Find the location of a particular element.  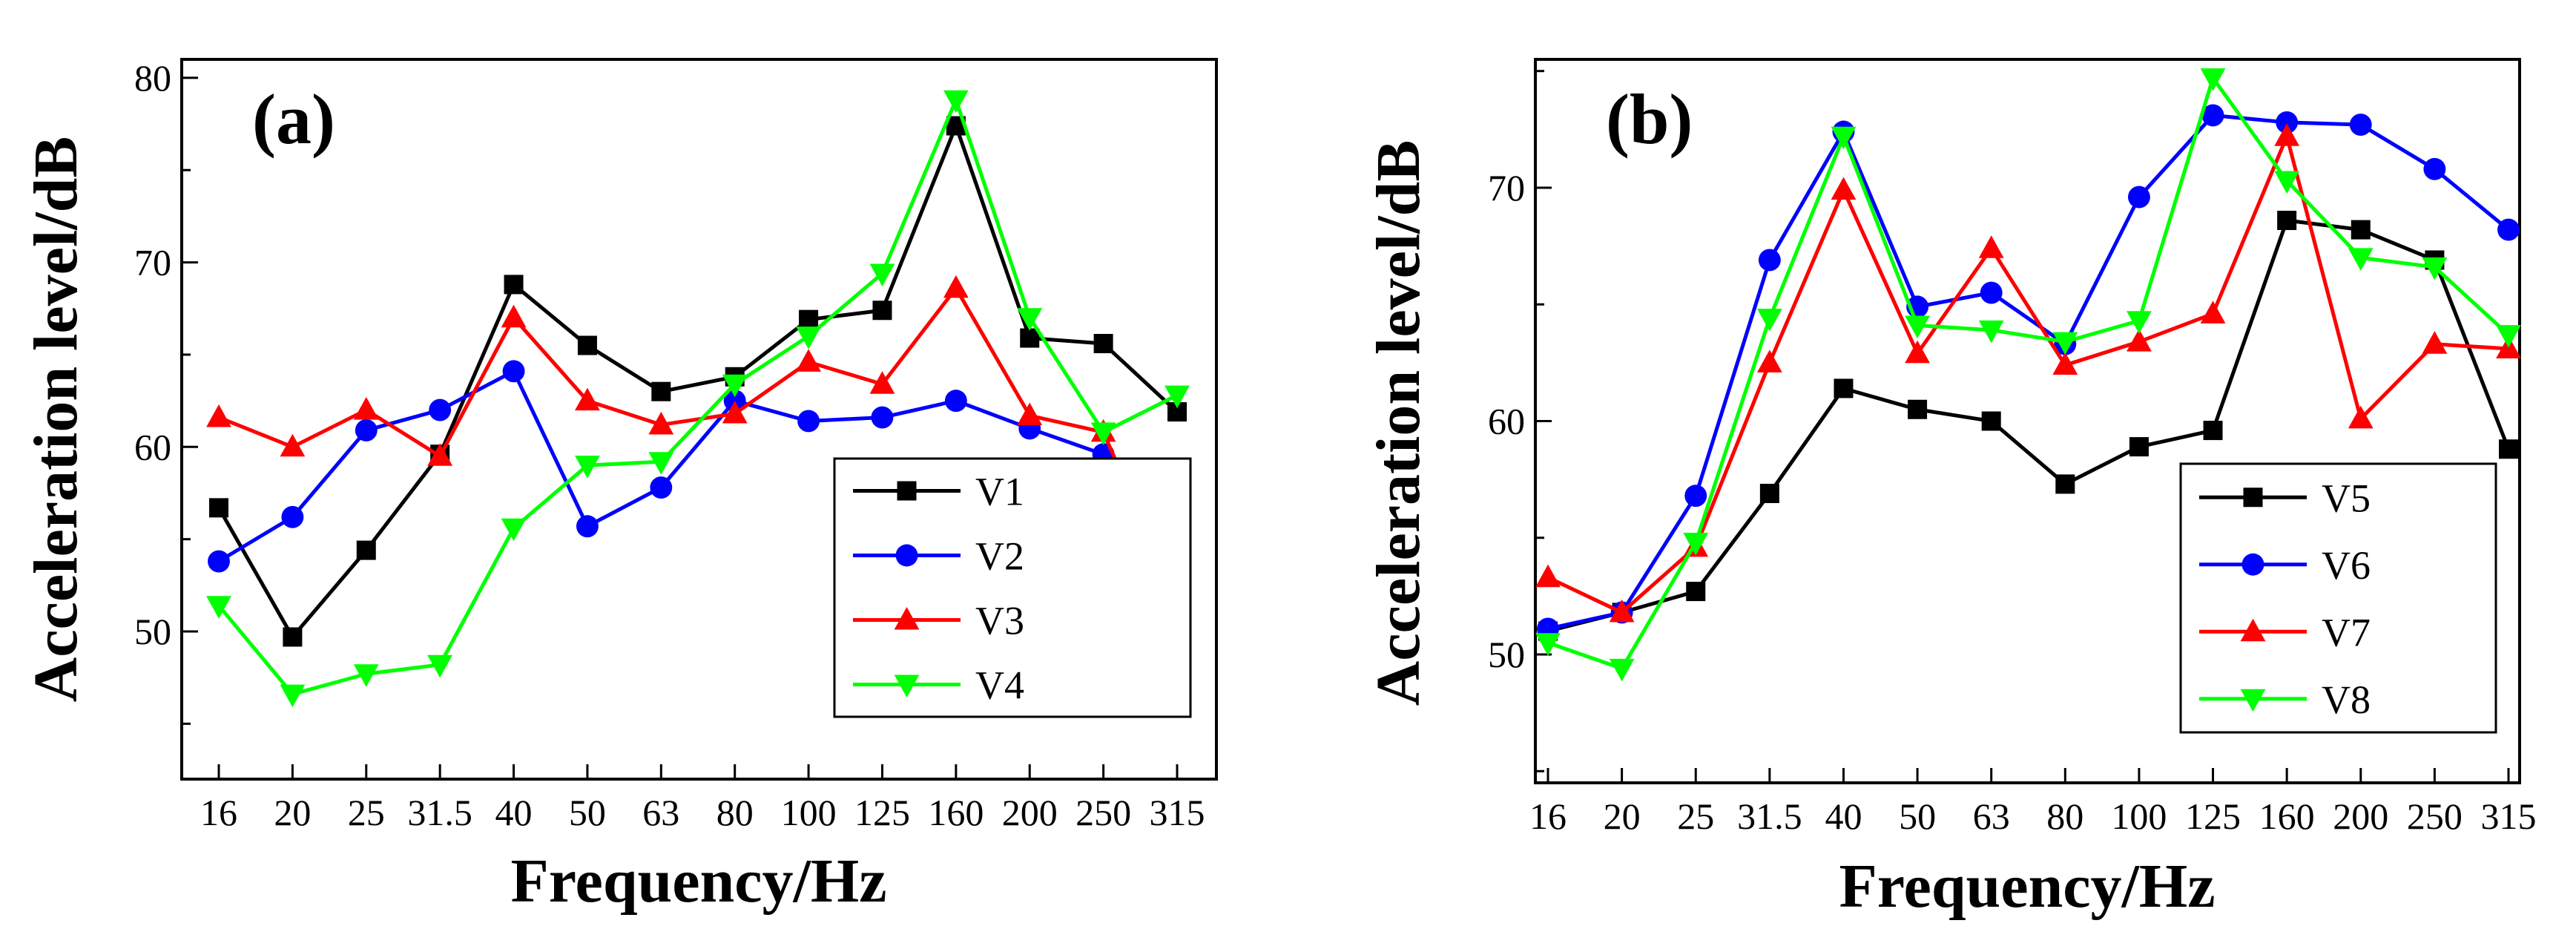

legend-marker-v4 is located at coordinates (907, 686).